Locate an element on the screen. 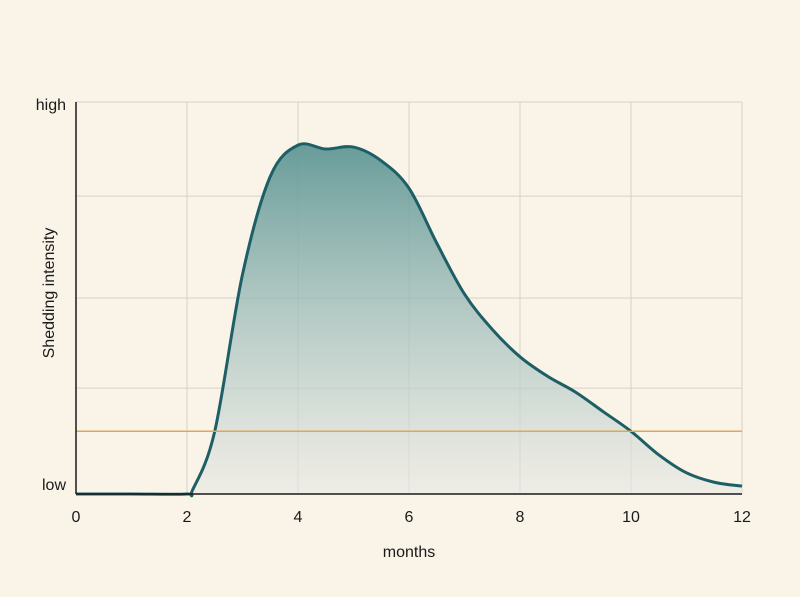 The width and height of the screenshot is (800, 597). x-tick-label: 2 is located at coordinates (187, 517).